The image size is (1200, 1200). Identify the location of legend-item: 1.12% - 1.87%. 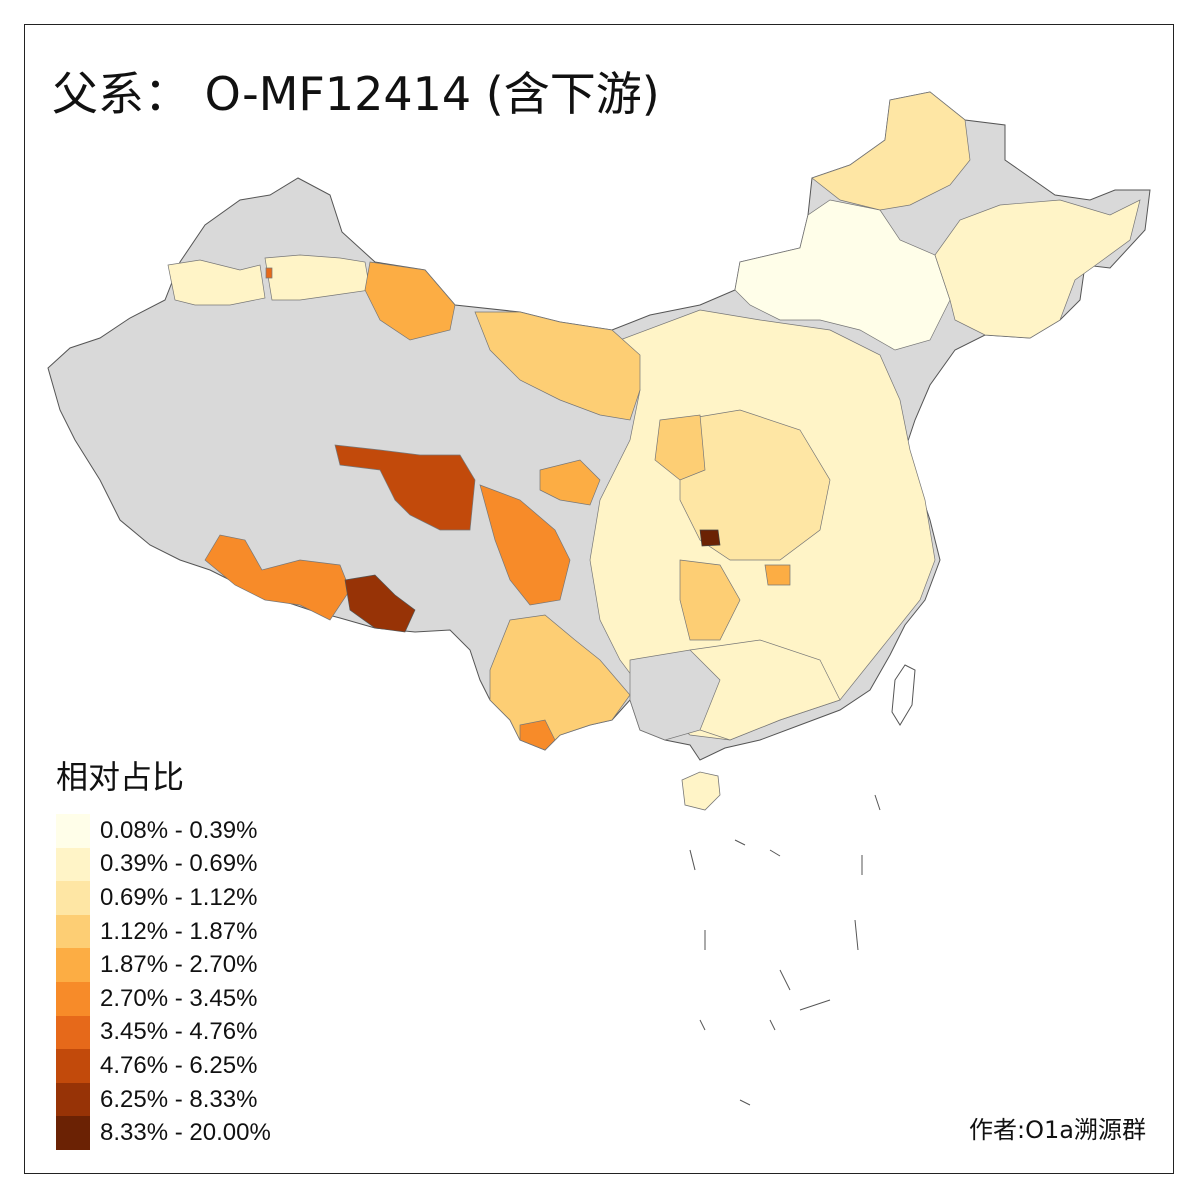
(163, 931).